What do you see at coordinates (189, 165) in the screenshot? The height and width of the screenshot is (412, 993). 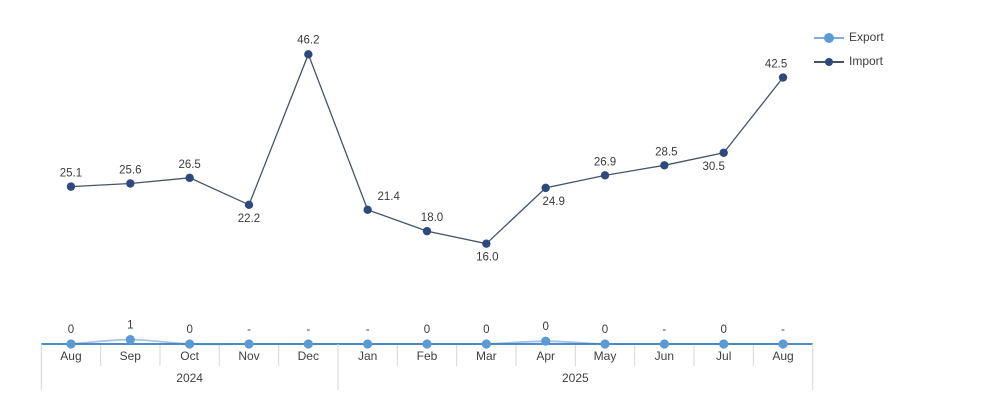 I see `import-value-label-2: 26.5` at bounding box center [189, 165].